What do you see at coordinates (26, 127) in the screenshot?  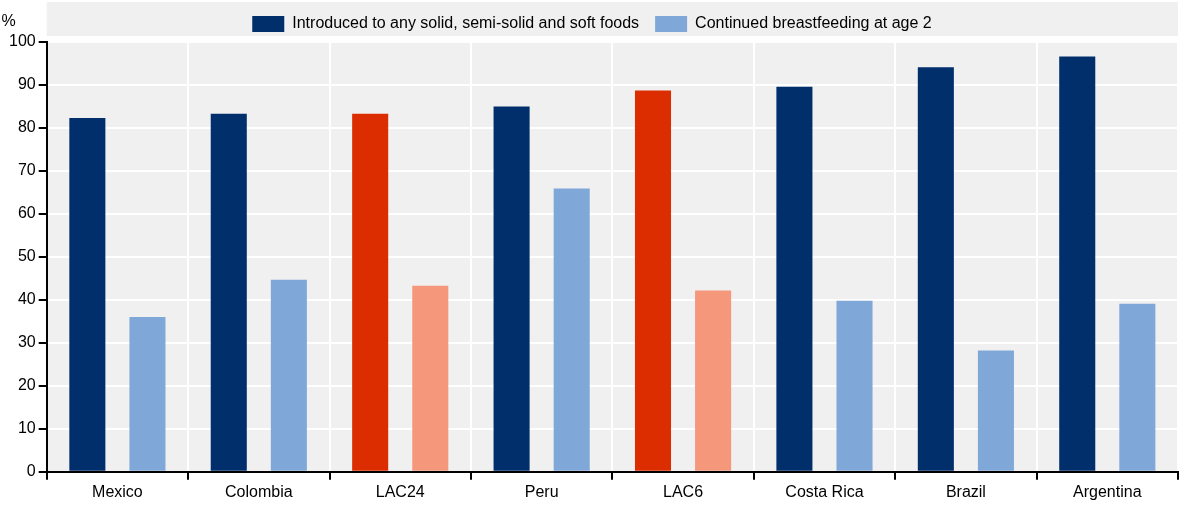 I see `y-tick-label: 80` at bounding box center [26, 127].